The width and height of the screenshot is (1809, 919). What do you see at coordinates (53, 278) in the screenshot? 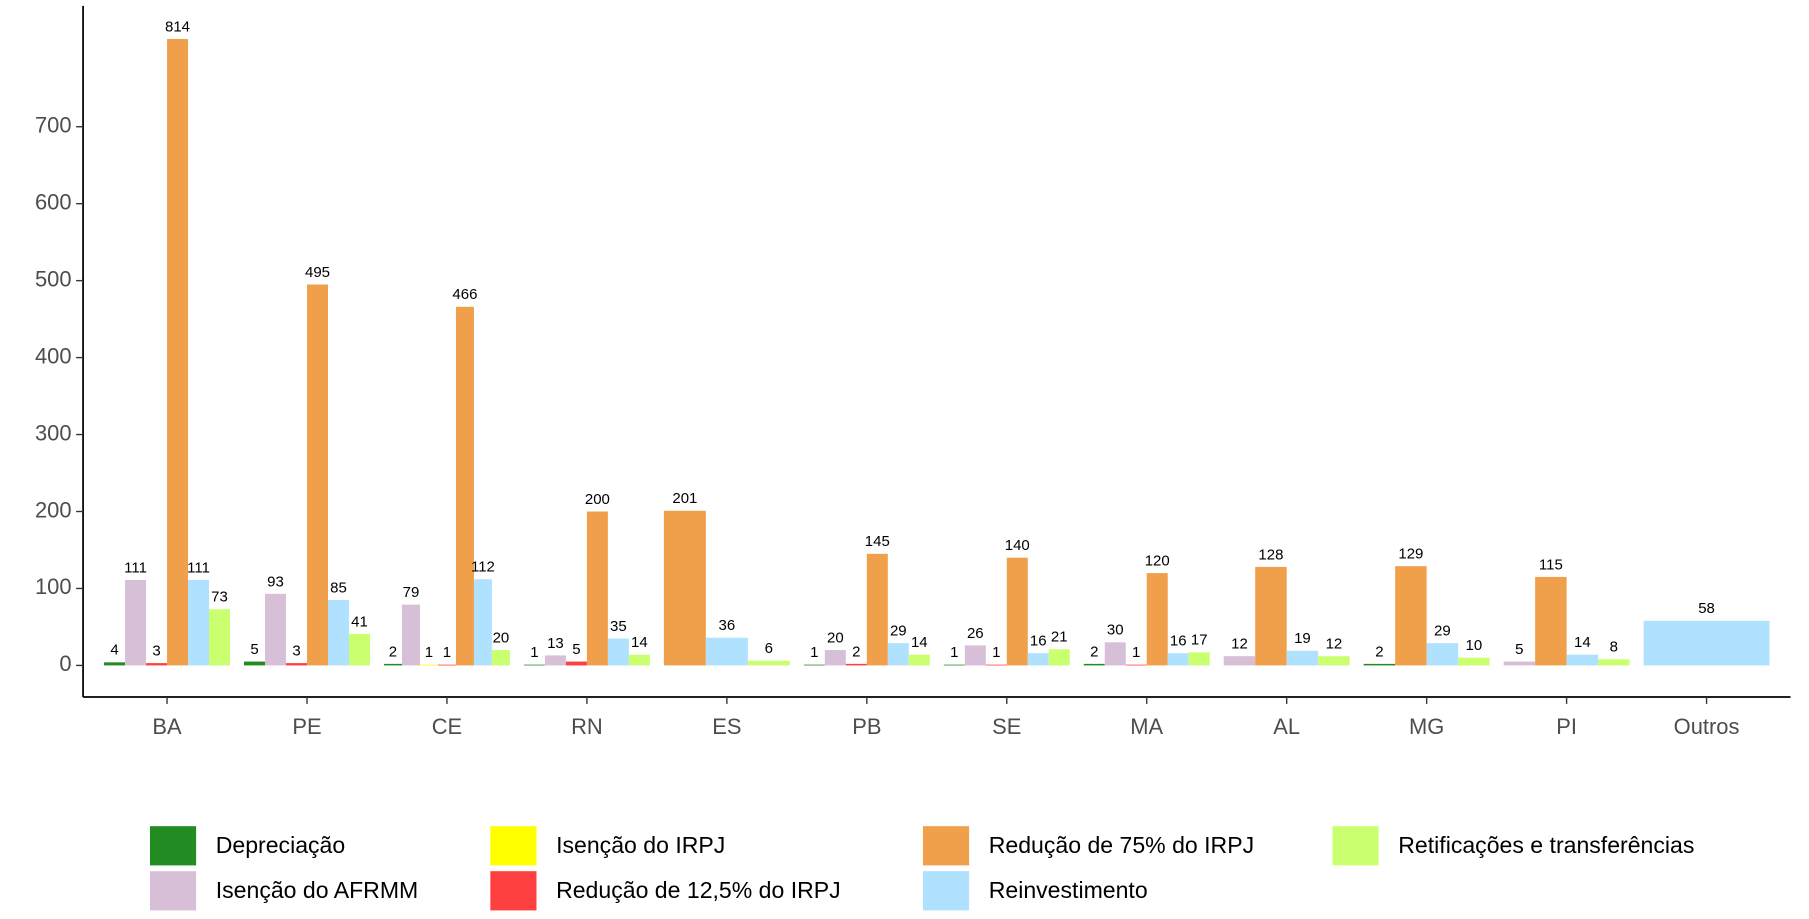
I see `y-tick-label: 500` at bounding box center [53, 278].